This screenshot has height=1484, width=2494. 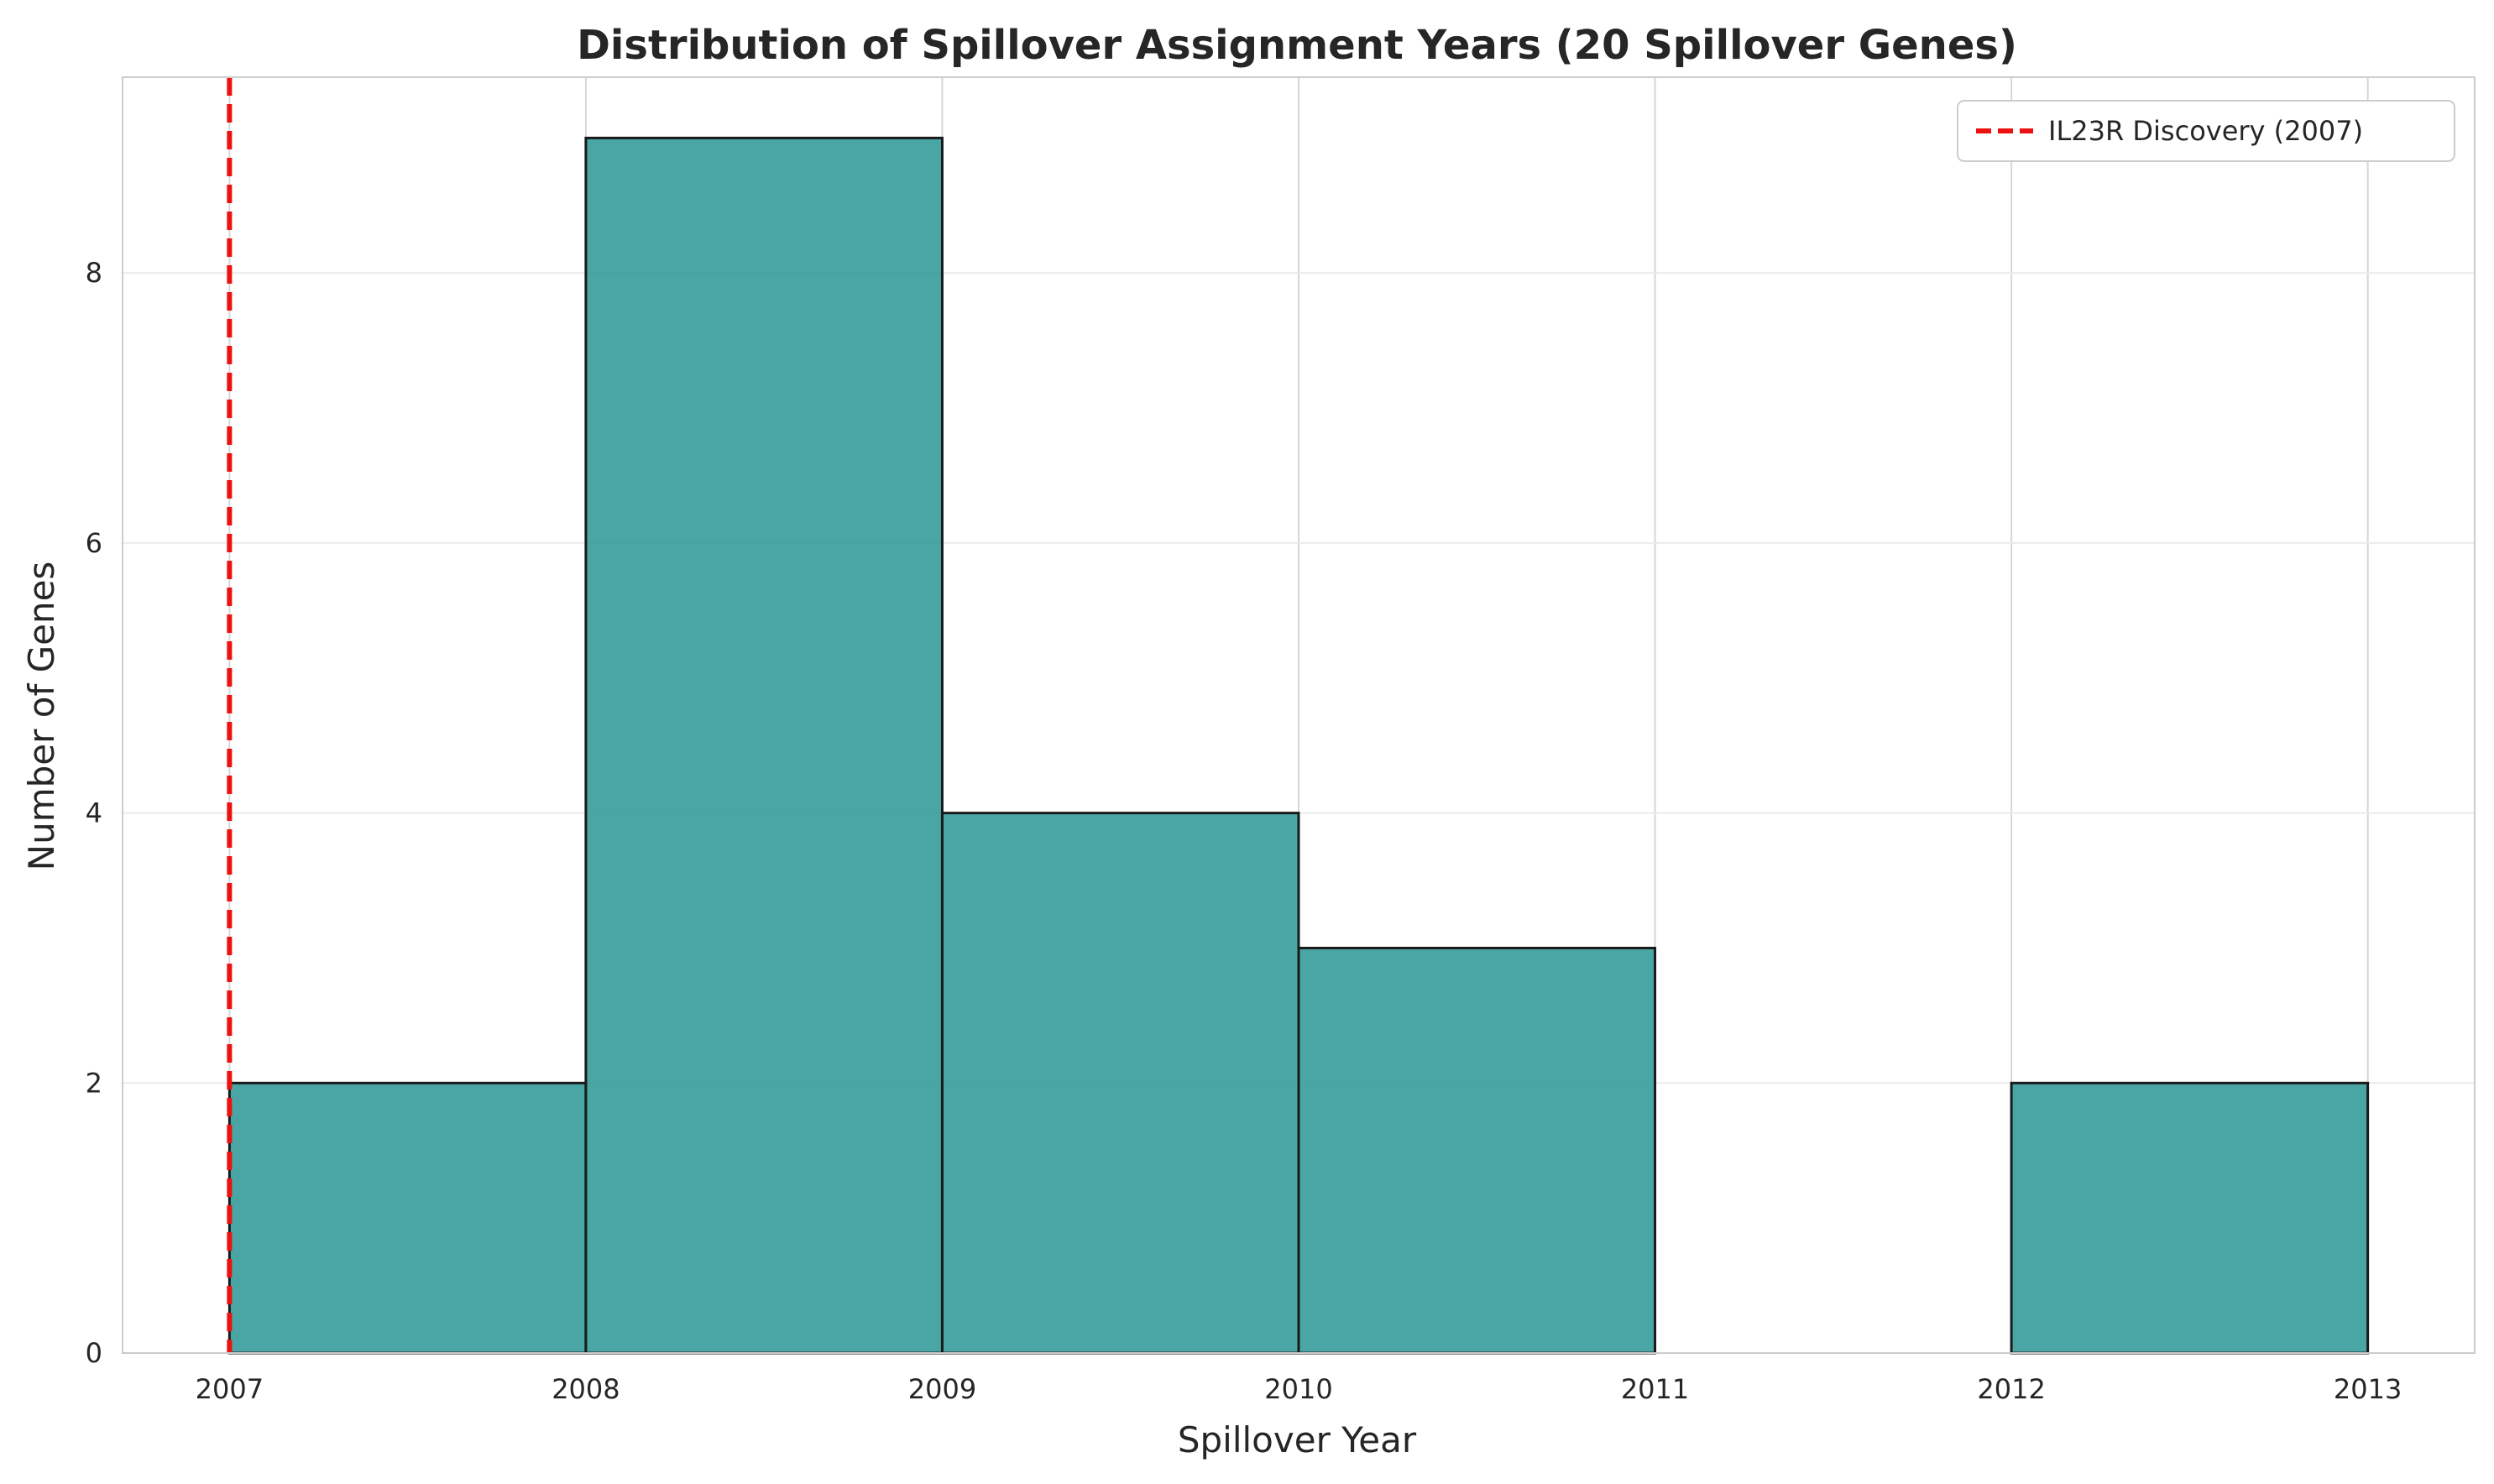 I want to click on x-tick-label: 2008, so click(x=586, y=1389).